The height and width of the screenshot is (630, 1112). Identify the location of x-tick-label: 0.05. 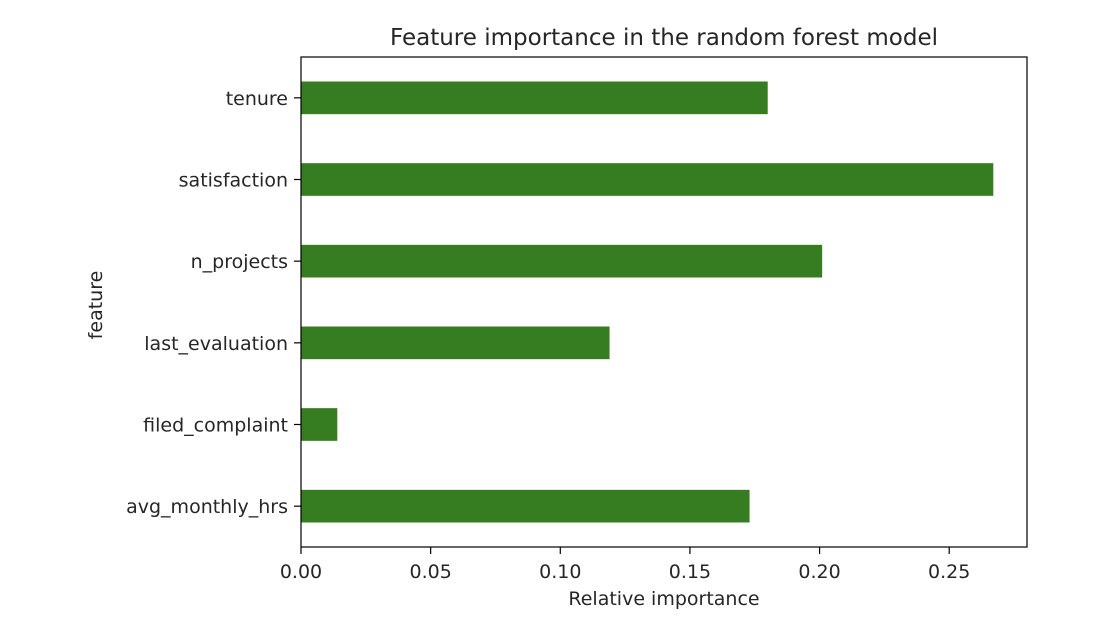
(430, 572).